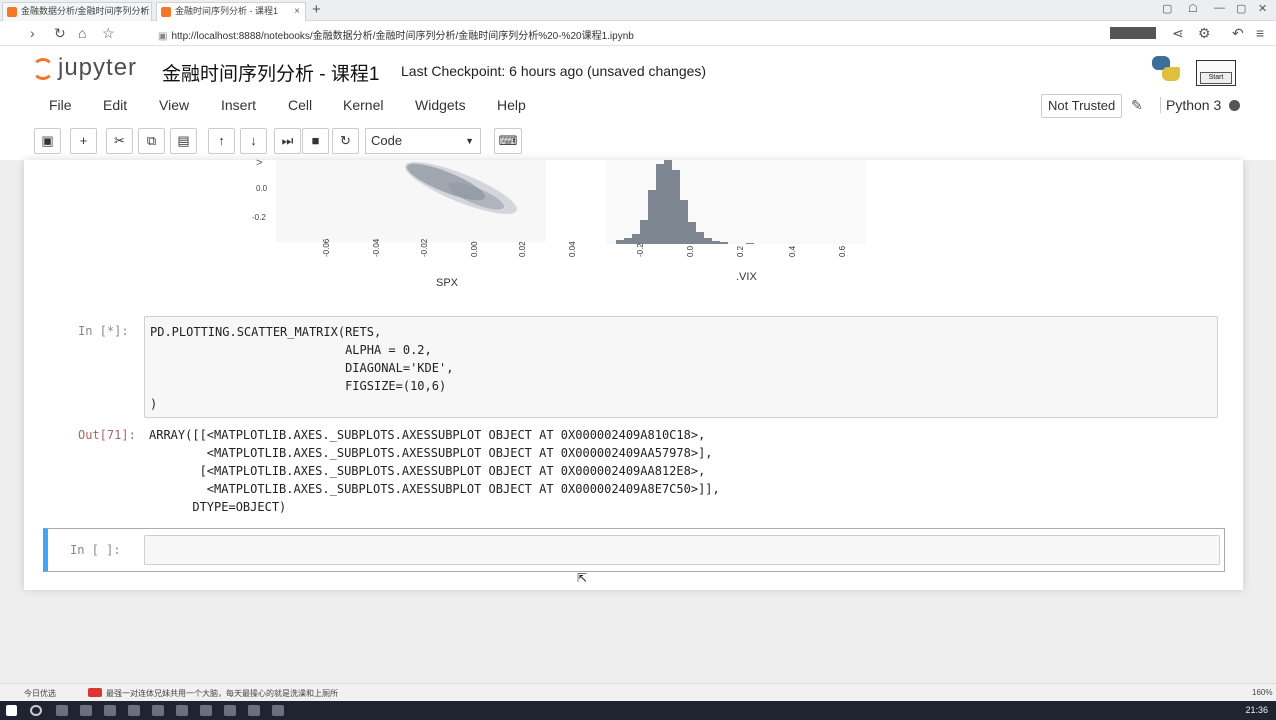 The image size is (1276, 720). I want to click on refresh-icon: ↻, so click(60, 33).